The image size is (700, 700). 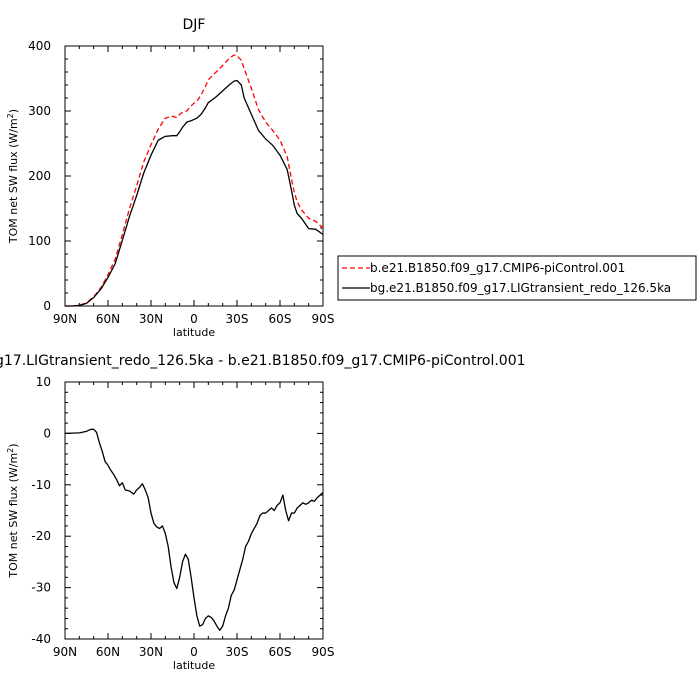 What do you see at coordinates (194, 25) in the screenshot?
I see `chart-title: DJF` at bounding box center [194, 25].